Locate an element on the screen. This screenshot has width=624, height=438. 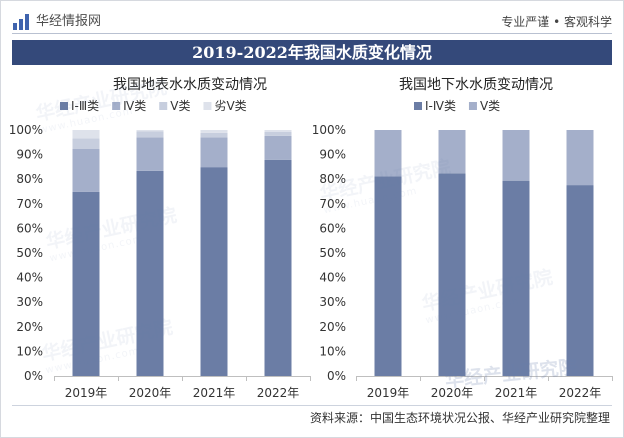
surface-legend-item: Ⅳ类 is located at coordinates (129, 106).